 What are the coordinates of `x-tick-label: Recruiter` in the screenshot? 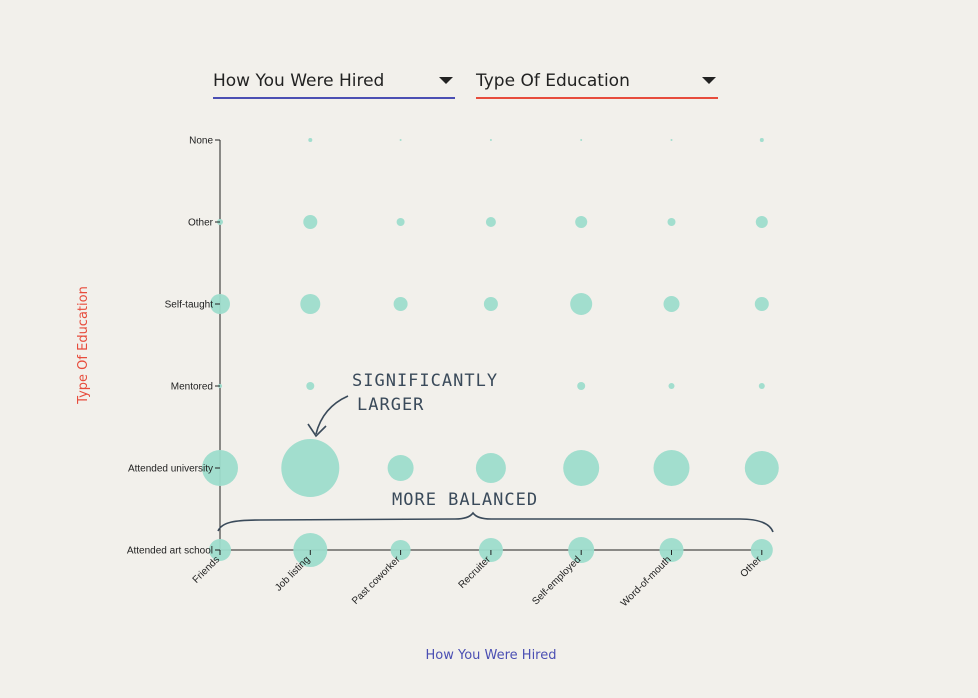 It's located at (475, 572).